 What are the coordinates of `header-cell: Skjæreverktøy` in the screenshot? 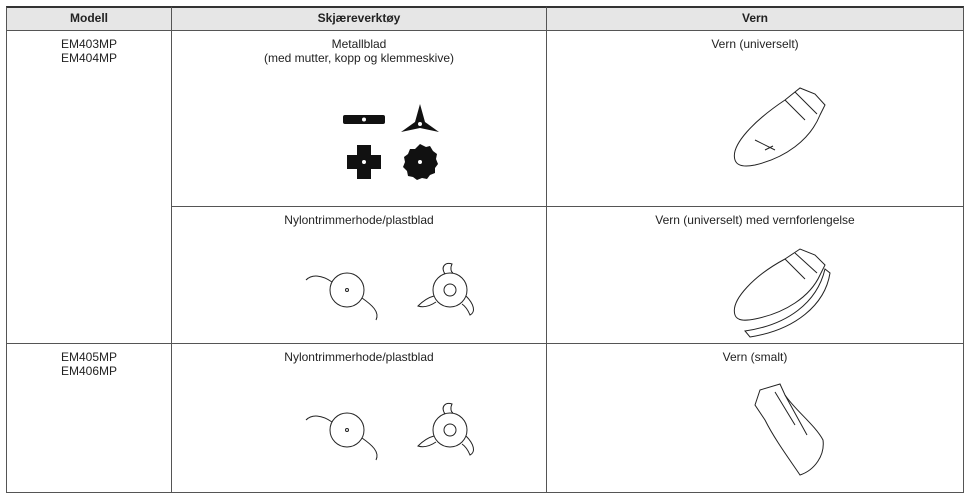 It's located at (359, 18).